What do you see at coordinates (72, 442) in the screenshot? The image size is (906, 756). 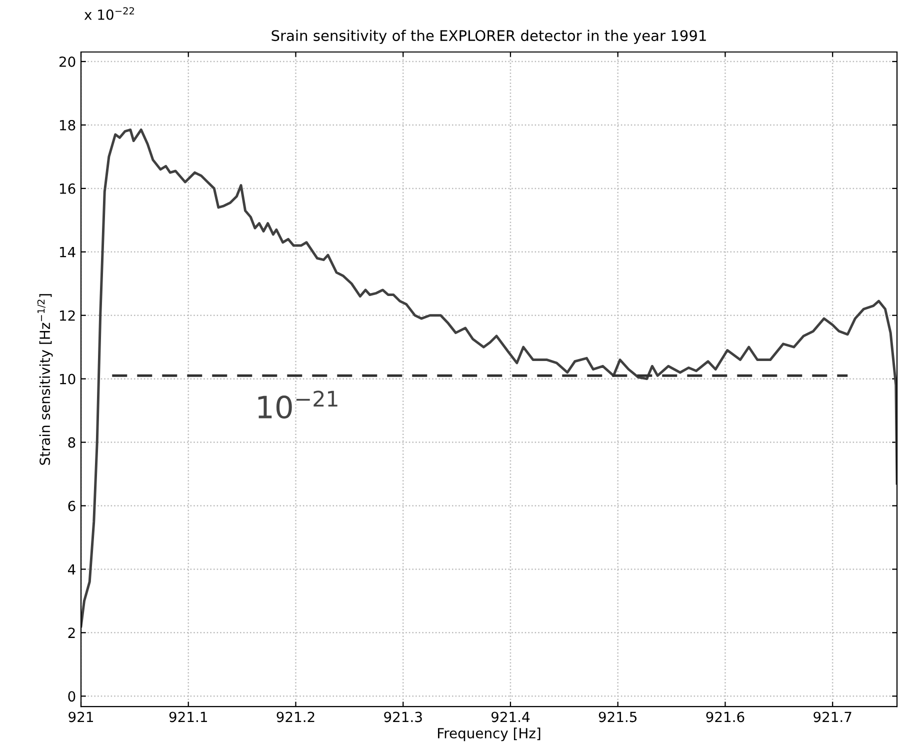 I see `y-tick-label: 8` at bounding box center [72, 442].